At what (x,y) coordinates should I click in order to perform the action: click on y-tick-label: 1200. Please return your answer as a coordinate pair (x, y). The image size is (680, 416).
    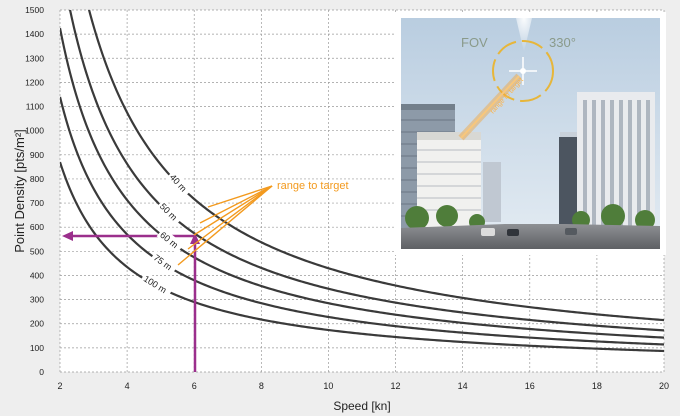
    Looking at the image, I should click on (34, 82).